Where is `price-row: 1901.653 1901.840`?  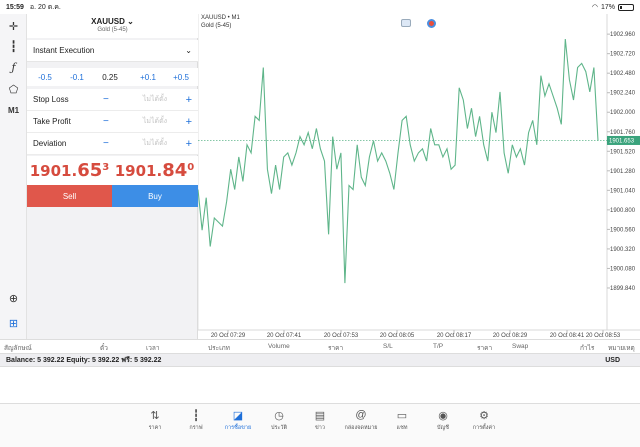 price-row: 1901.653 1901.840 is located at coordinates (112, 170).